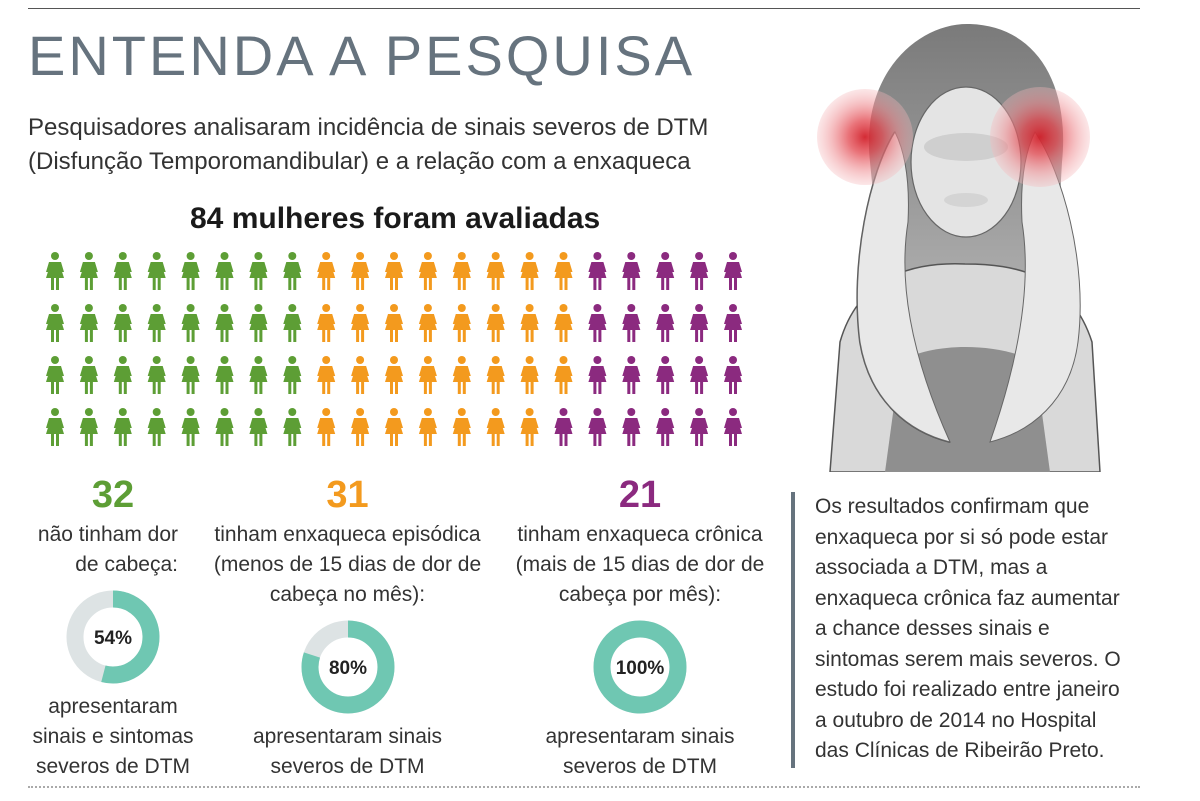  I want to click on result-line: sinais e sintomas, so click(113, 736).